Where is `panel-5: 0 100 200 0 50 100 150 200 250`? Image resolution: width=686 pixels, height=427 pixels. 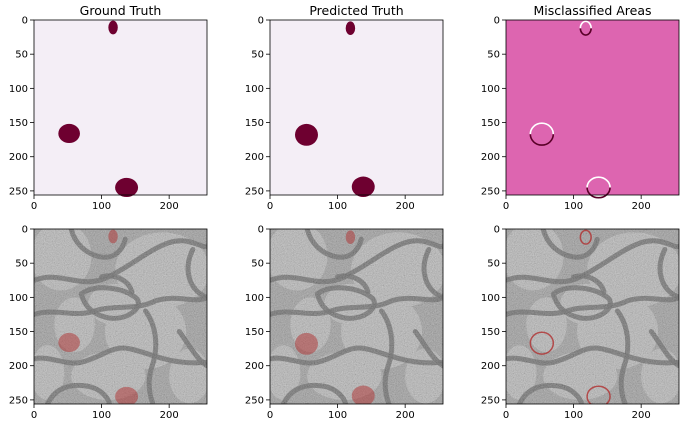
panel-5: 0 100 200 0 50 100 150 200 250 is located at coordinates (344, 323).